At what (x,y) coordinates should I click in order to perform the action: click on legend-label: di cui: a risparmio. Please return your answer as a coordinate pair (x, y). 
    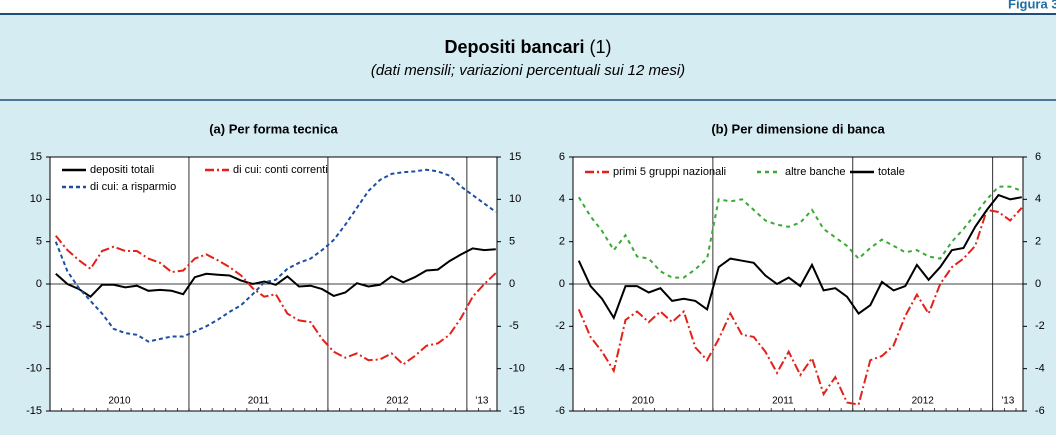
    Looking at the image, I should click on (133, 187).